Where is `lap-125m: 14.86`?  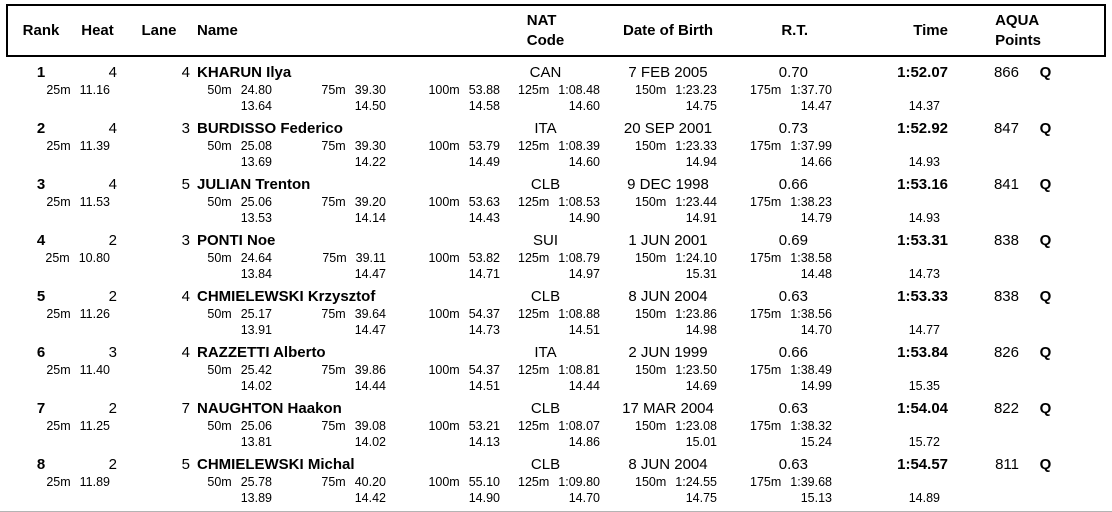
lap-125m: 14.86 is located at coordinates (584, 442).